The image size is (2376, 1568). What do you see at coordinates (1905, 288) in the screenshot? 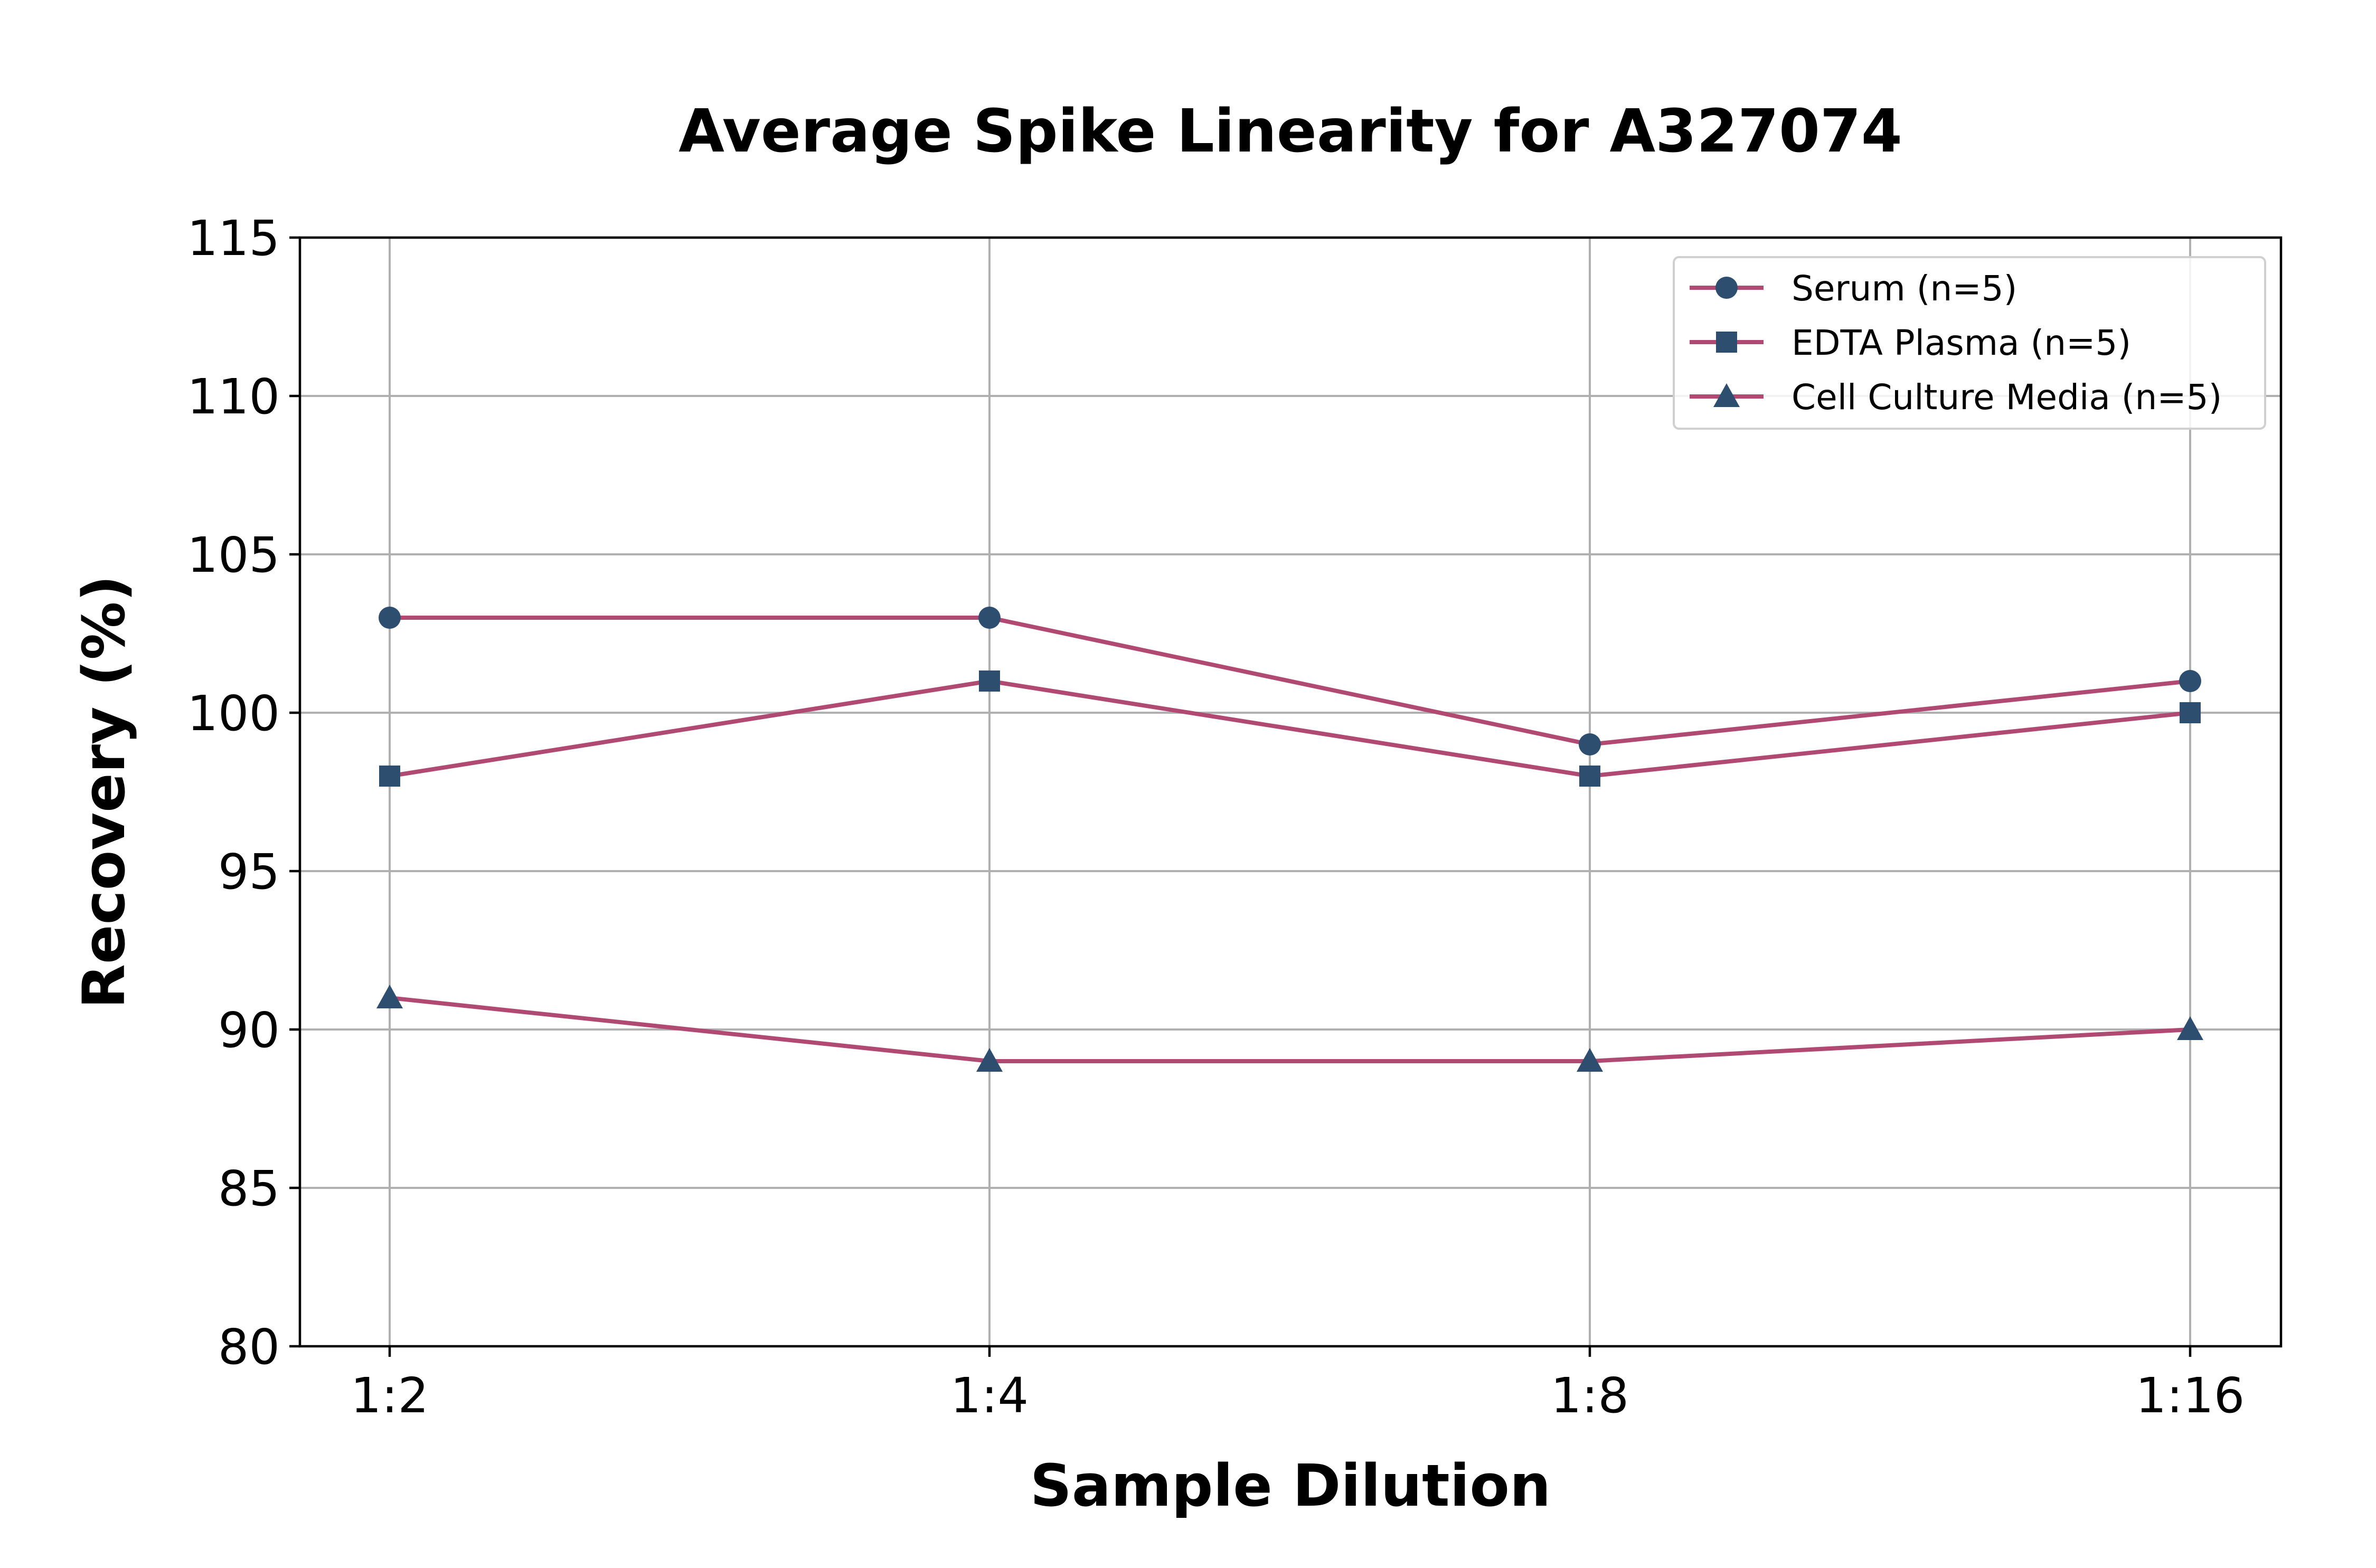
I see `legend-label: Serum (n=5)` at bounding box center [1905, 288].